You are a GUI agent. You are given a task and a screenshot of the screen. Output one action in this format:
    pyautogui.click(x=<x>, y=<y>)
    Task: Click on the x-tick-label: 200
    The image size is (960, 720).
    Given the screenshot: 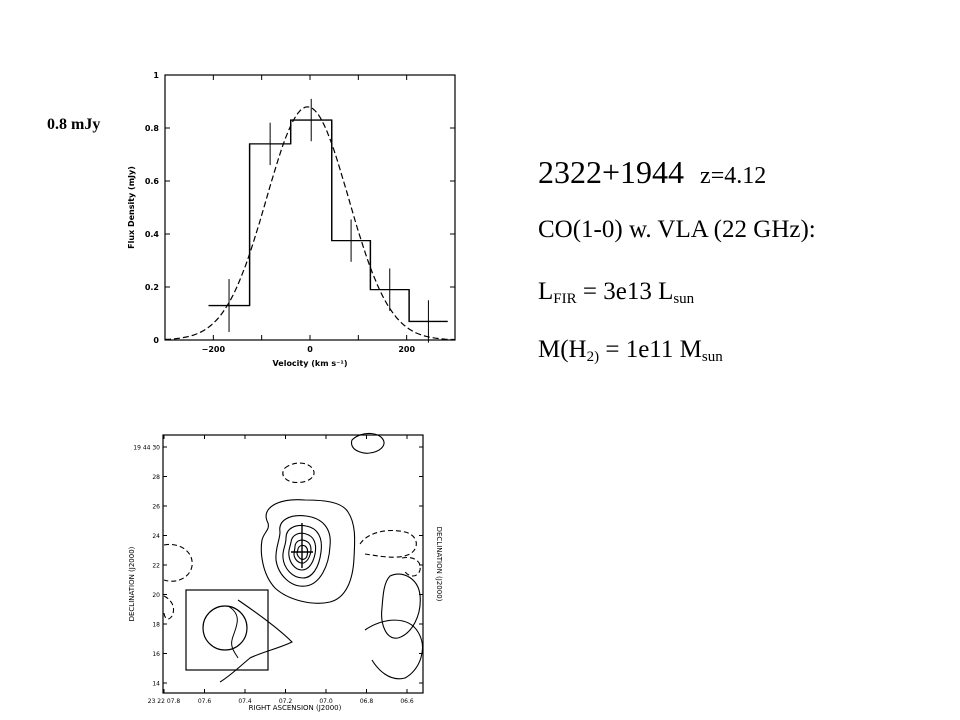 What is the action you would take?
    pyautogui.click(x=406, y=349)
    